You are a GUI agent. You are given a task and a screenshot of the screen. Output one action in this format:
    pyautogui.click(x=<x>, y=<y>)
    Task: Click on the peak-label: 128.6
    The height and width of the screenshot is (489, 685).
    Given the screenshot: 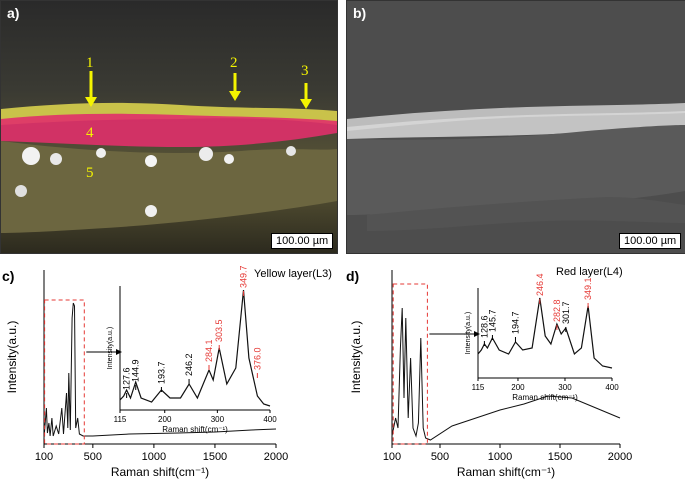 What is the action you would take?
    pyautogui.click(x=484, y=326)
    